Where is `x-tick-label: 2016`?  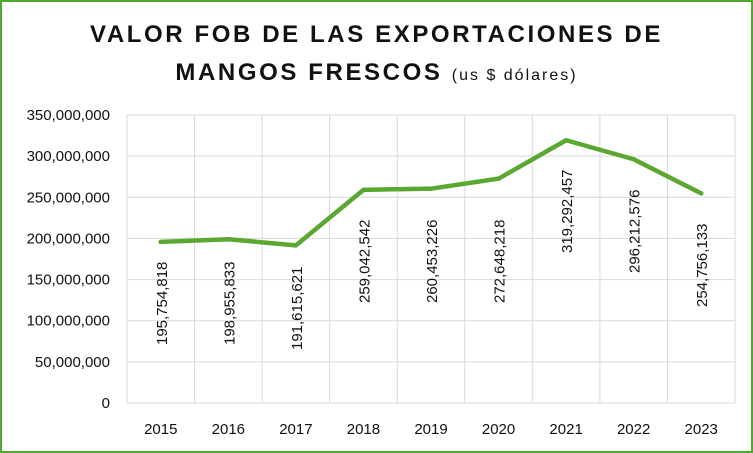
x-tick-label: 2016 is located at coordinates (228, 429).